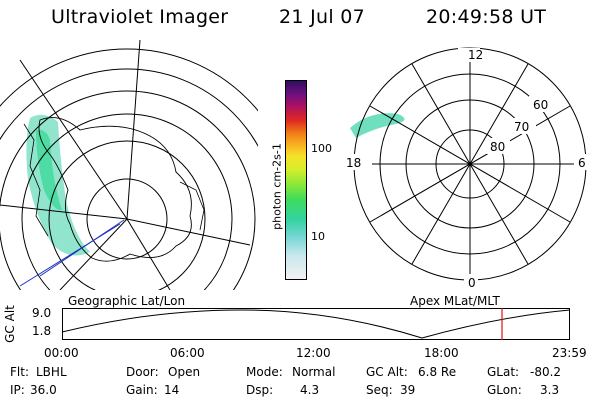 The width and height of the screenshot is (600, 400). What do you see at coordinates (184, 372) in the screenshot?
I see `status-door-value: Open` at bounding box center [184, 372].